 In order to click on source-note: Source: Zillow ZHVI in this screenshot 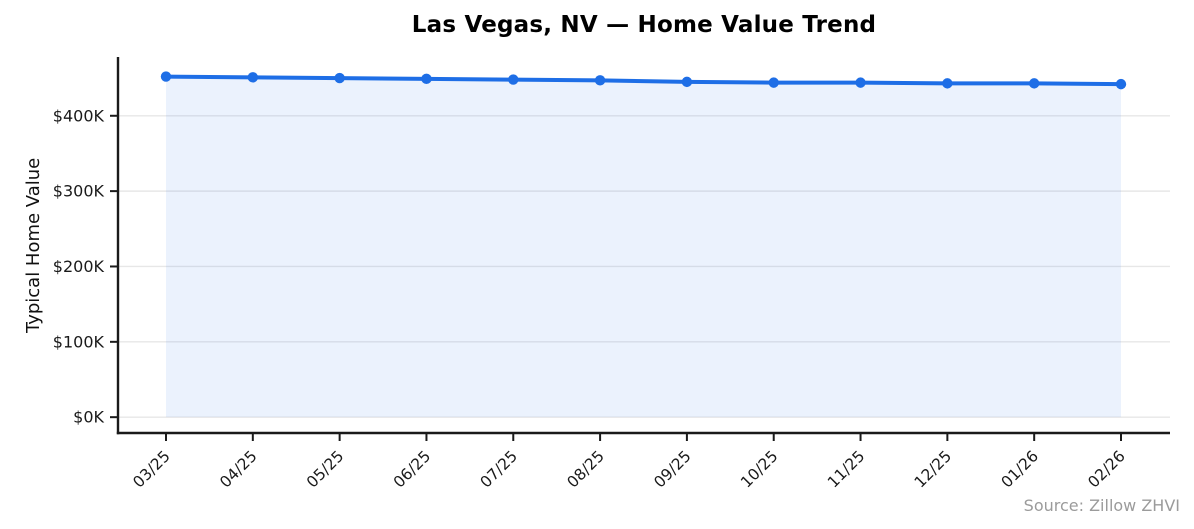, I will do `click(1101, 505)`.